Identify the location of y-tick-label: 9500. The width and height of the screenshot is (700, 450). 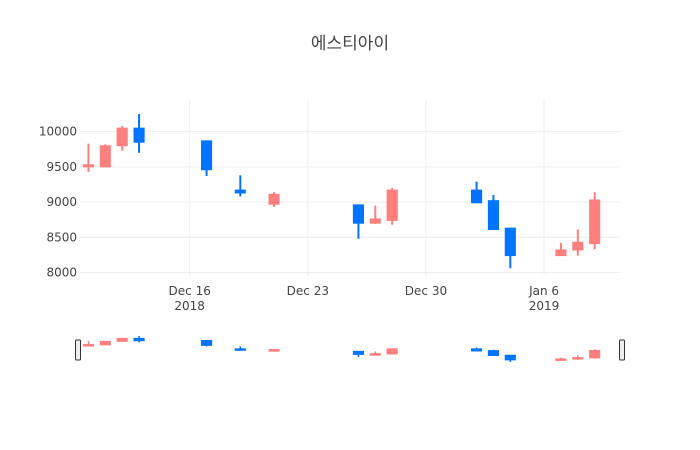
(61, 167).